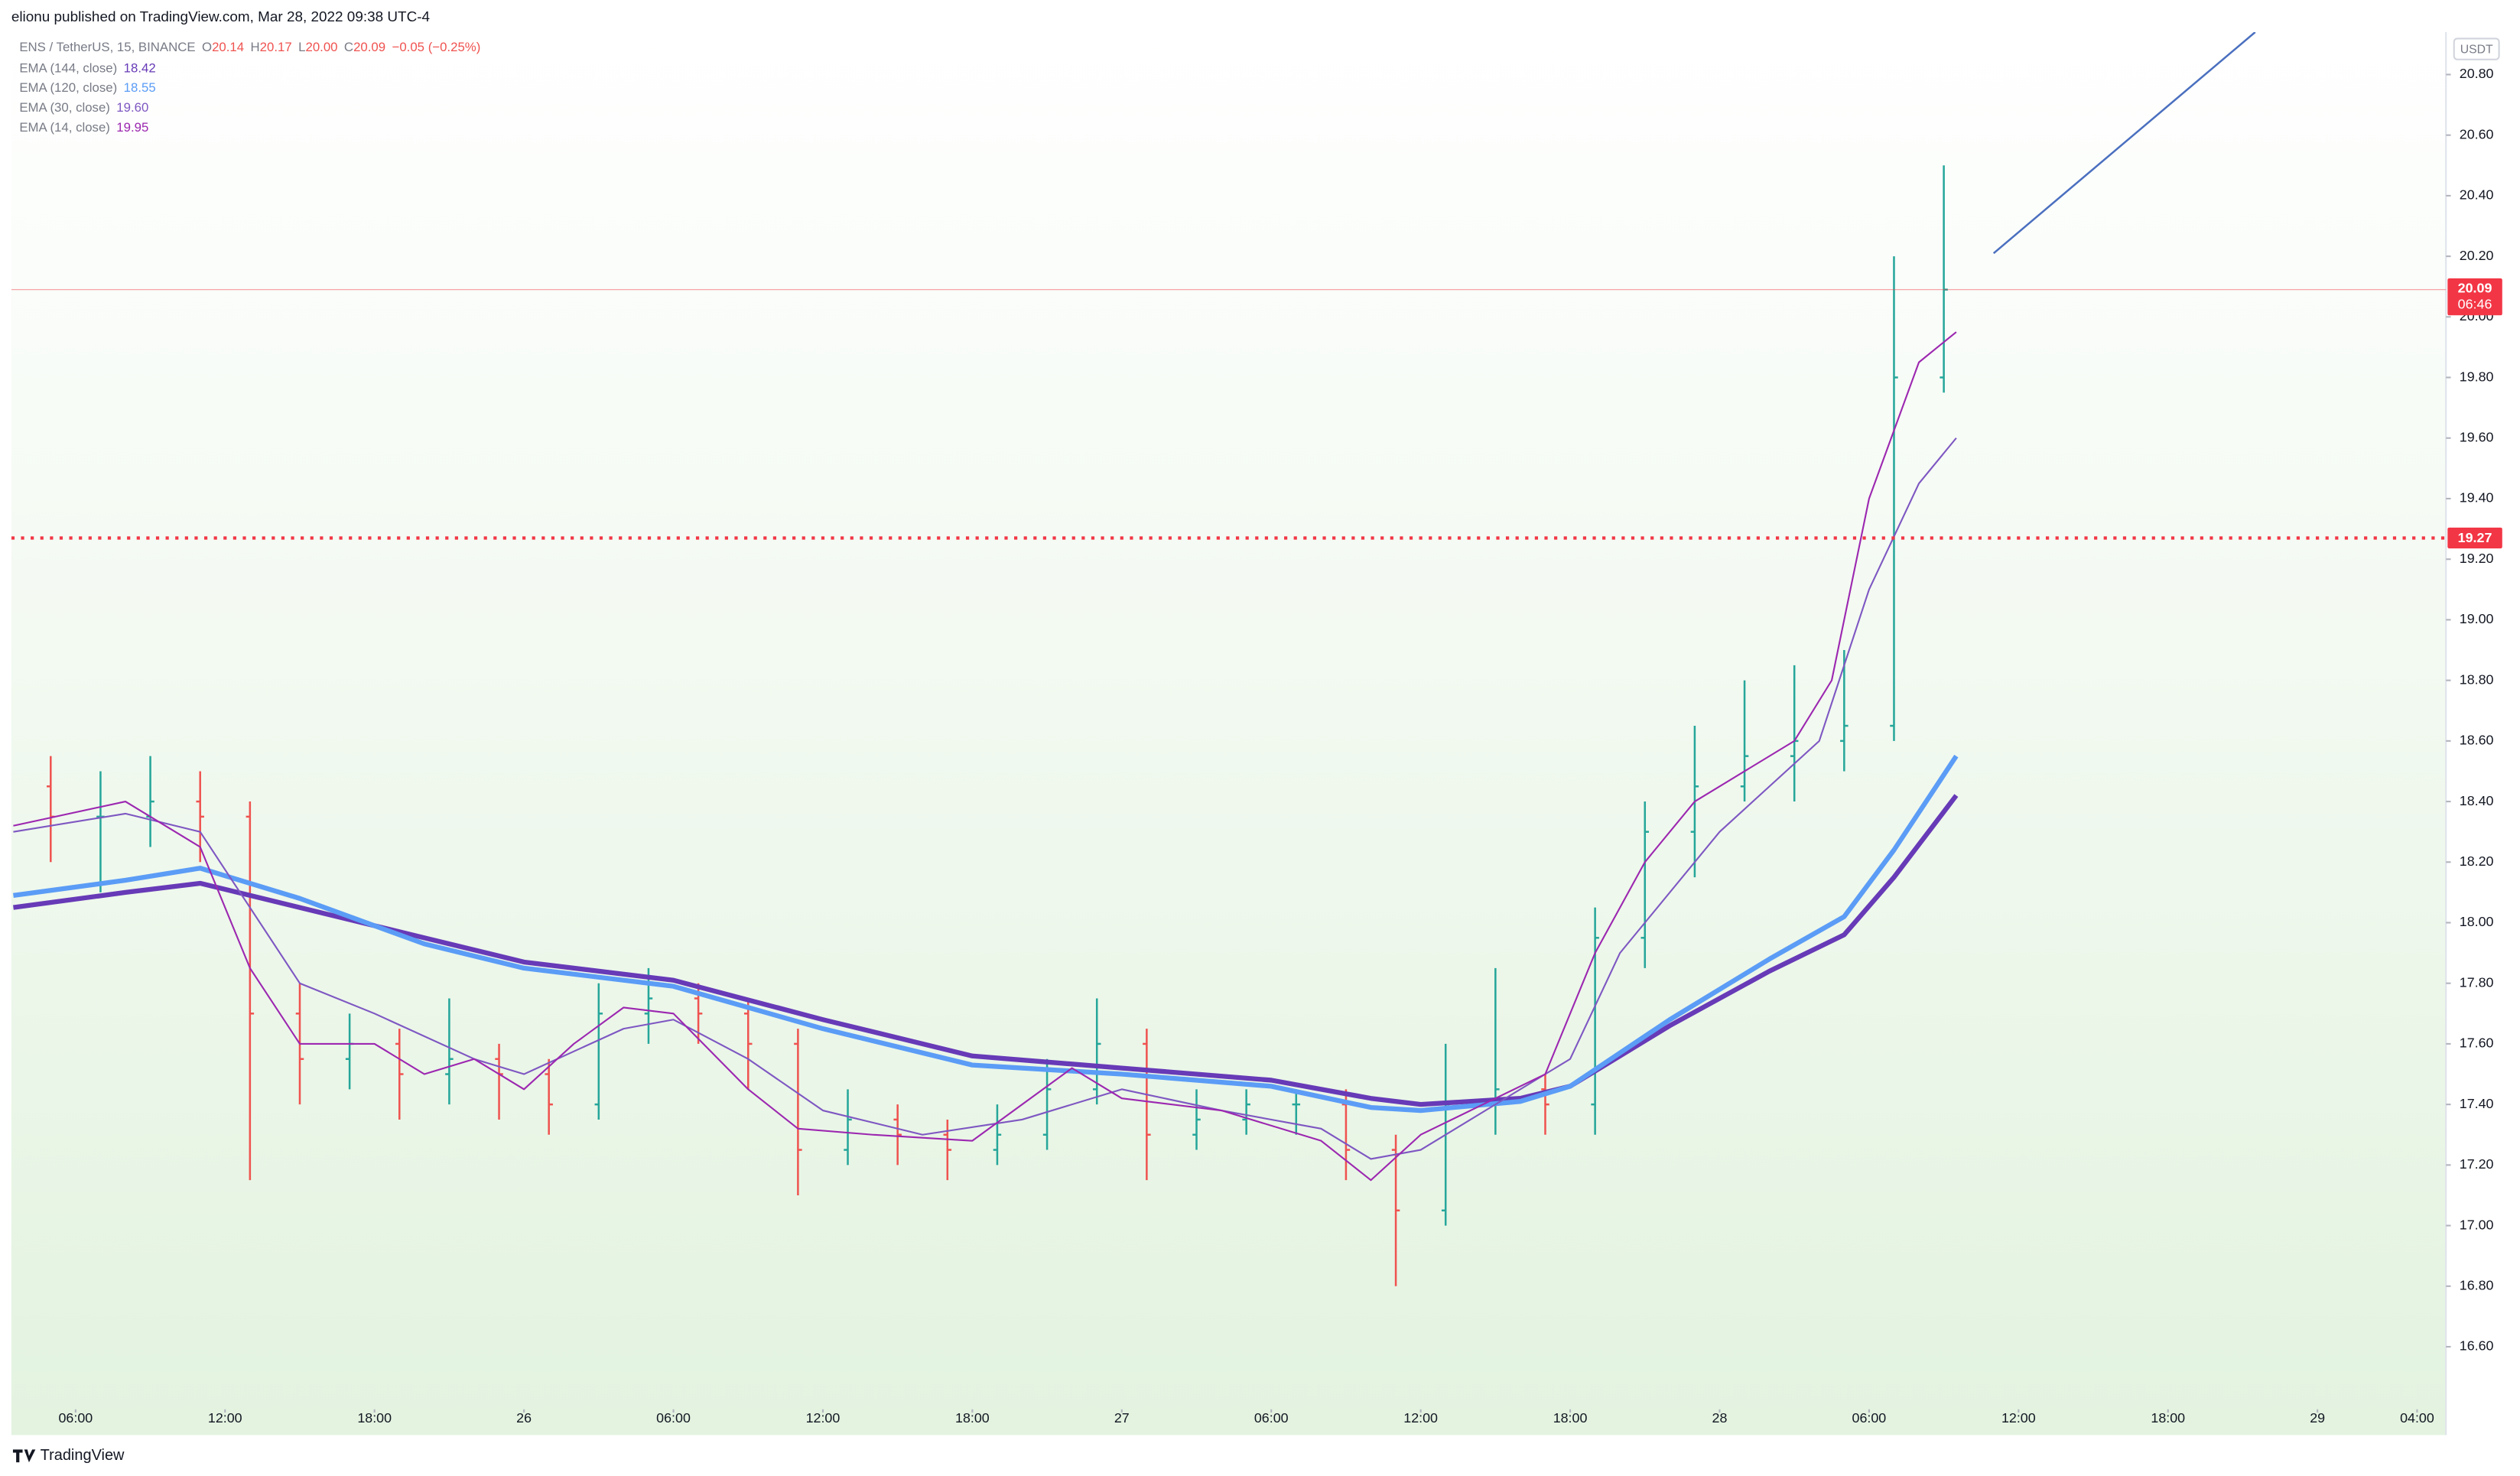 Image resolution: width=2520 pixels, height=1476 pixels. What do you see at coordinates (369, 47) in the screenshot?
I see `ohlc-value: 20.09` at bounding box center [369, 47].